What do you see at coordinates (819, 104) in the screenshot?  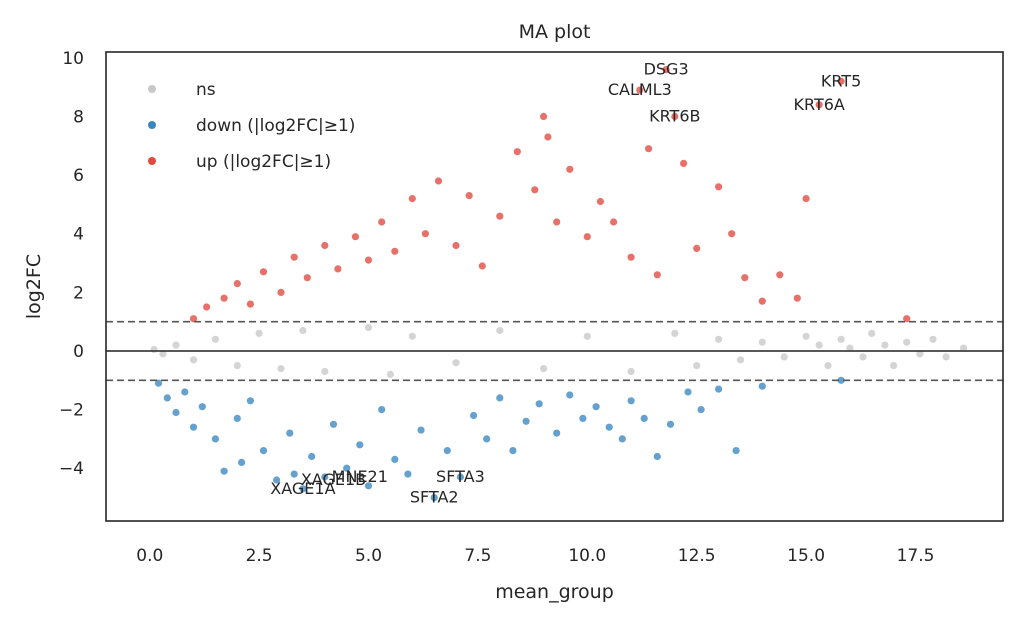 I see `gene-label: KRT6A` at bounding box center [819, 104].